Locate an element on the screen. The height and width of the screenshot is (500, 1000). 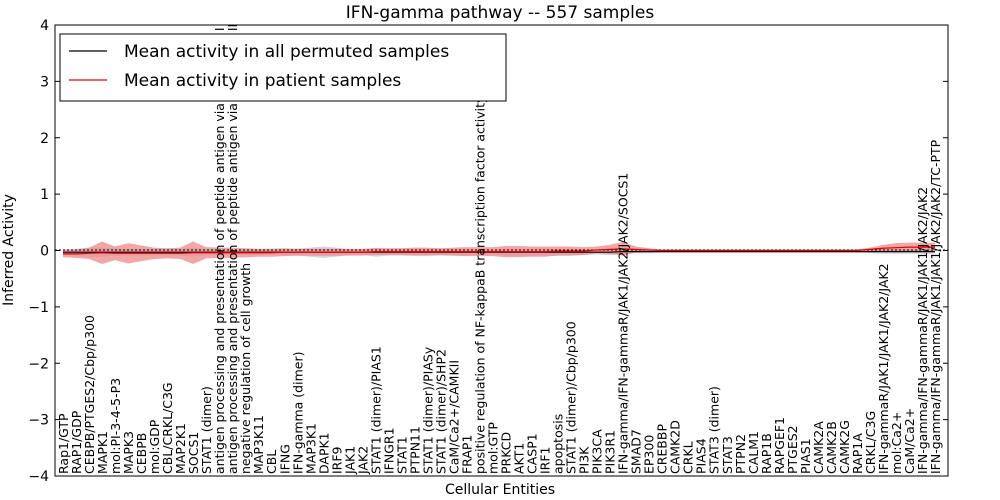
x-tick-label: mol:PI-3-4-5-P3 is located at coordinates (115, 426).